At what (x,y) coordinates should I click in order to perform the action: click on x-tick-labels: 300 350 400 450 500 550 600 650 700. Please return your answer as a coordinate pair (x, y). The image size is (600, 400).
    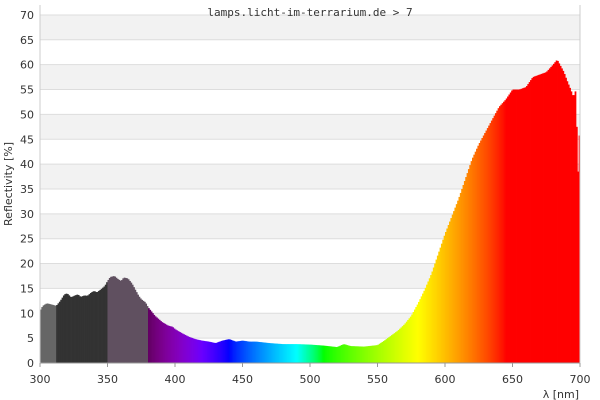
    Looking at the image, I should click on (310, 374).